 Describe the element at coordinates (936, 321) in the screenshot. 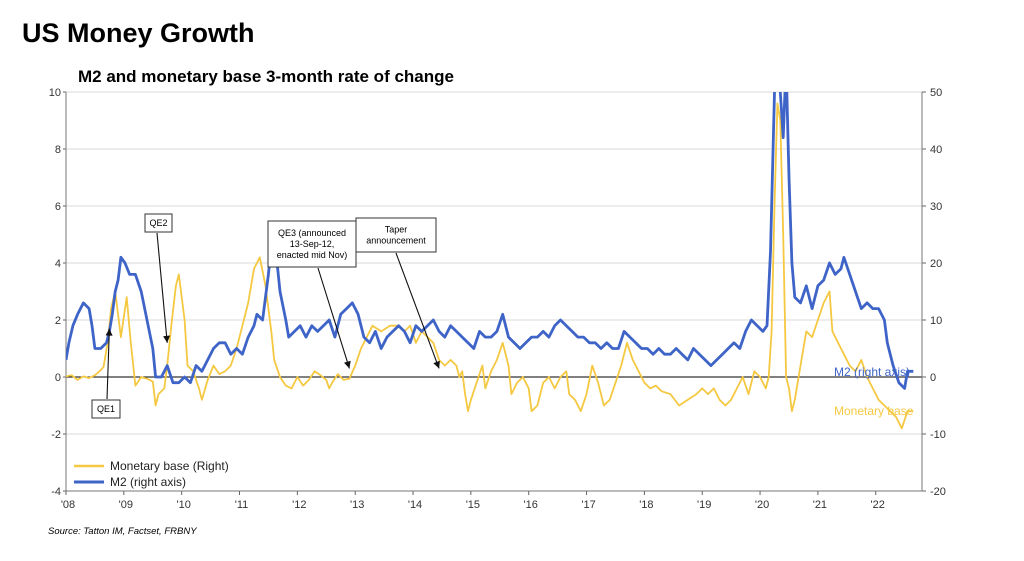

I see `y-right-tick-label: 10` at that location.